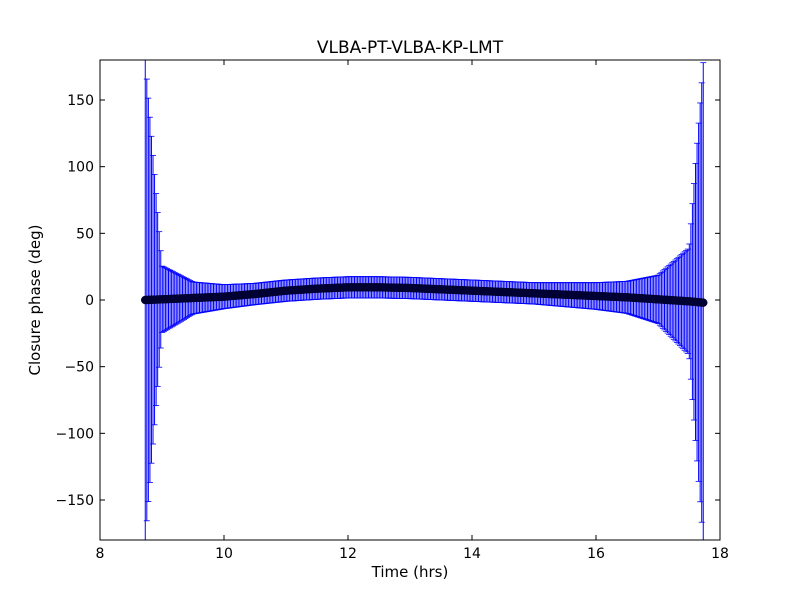 The image size is (800, 604). I want to click on y-tick-label: 0, so click(89, 301).